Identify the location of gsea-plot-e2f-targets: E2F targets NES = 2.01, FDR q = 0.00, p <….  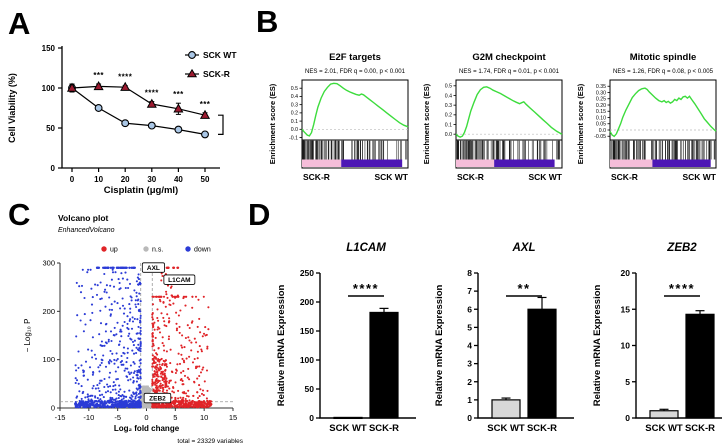
(340, 117).